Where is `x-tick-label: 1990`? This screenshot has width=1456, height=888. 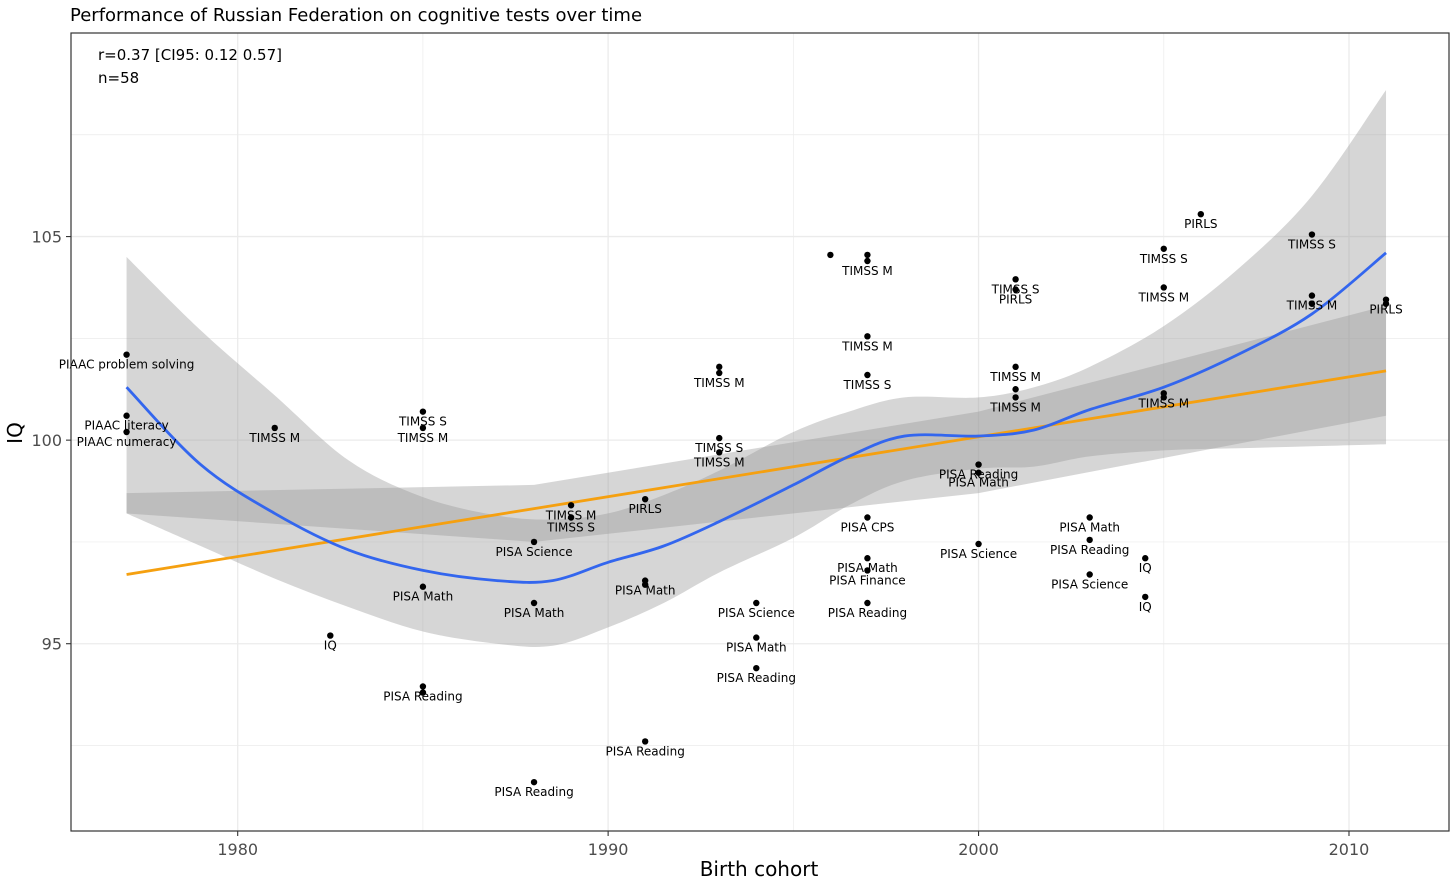 x-tick-label: 1990 is located at coordinates (608, 849).